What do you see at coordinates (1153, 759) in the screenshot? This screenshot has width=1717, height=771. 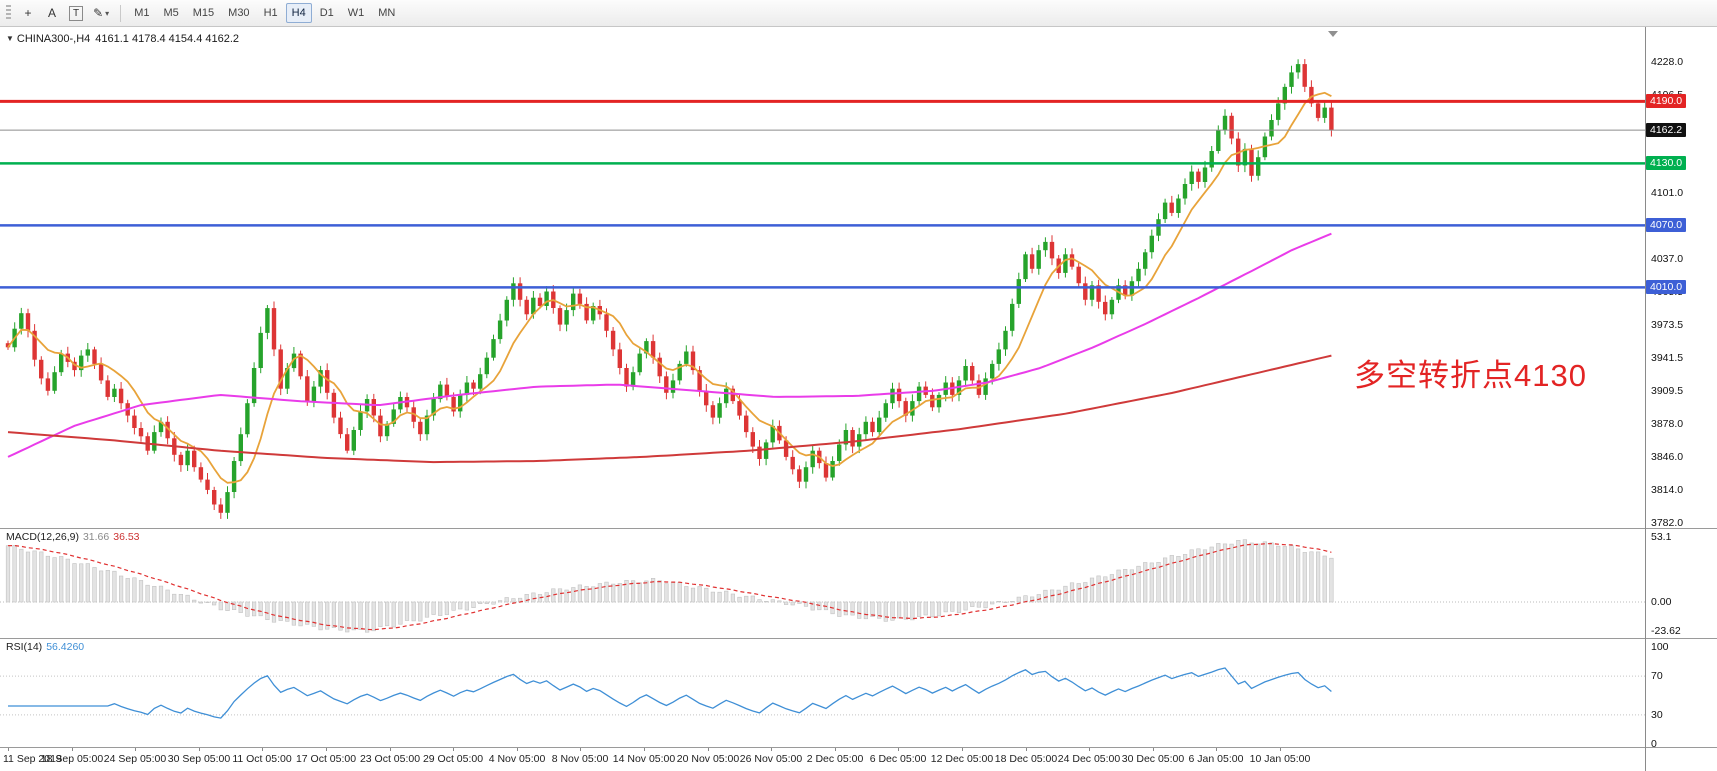 I see `time-axis-label: 30 Dec 05:00` at bounding box center [1153, 759].